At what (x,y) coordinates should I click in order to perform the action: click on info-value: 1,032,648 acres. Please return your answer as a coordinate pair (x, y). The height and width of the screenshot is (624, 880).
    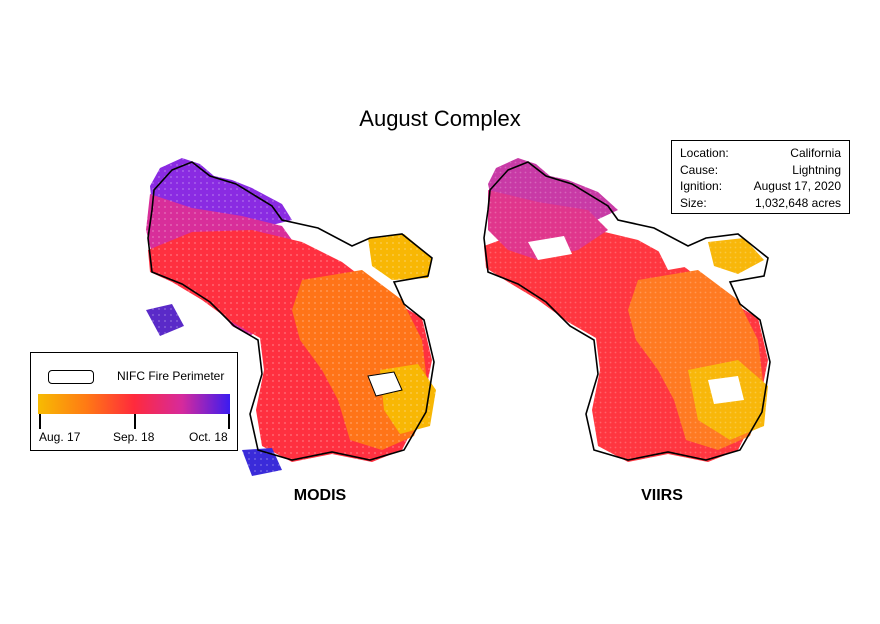
    Looking at the image, I should click on (797, 202).